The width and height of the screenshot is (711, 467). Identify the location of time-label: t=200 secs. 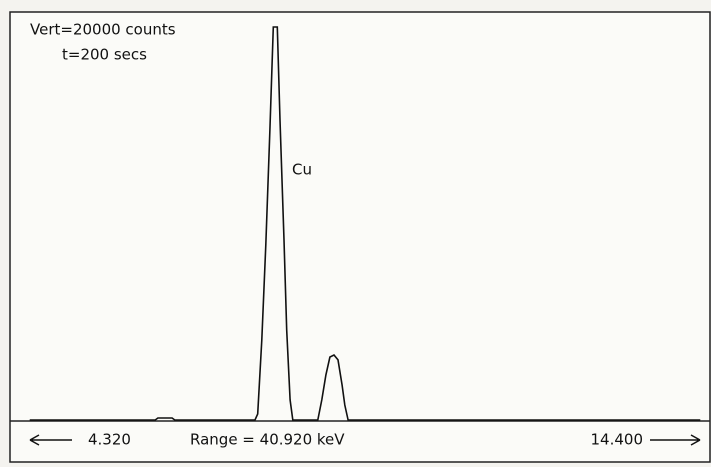
(104, 55).